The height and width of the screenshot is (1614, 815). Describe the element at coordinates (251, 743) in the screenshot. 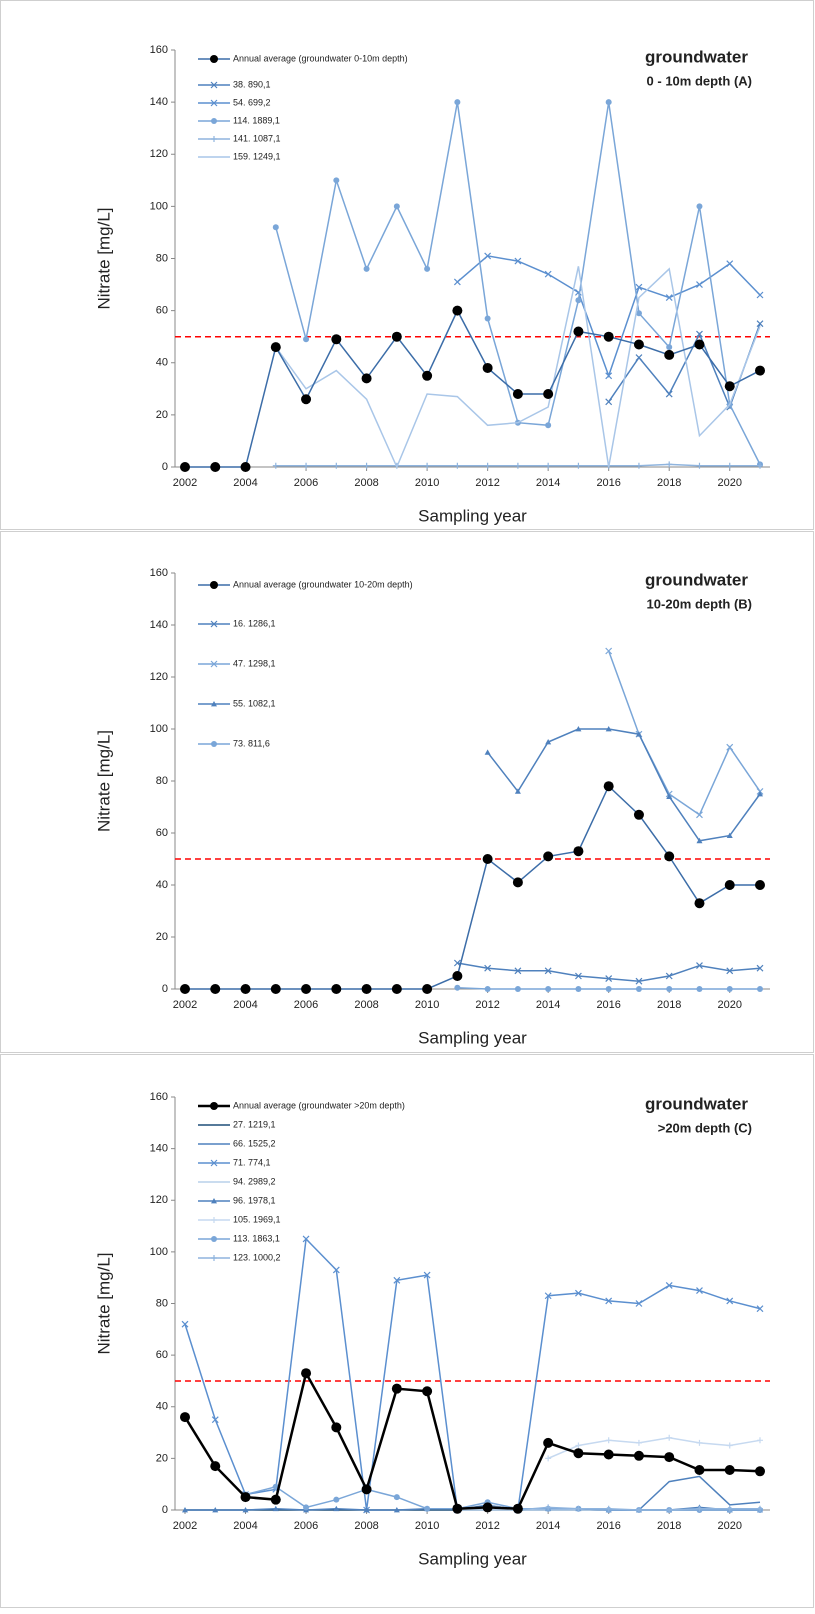

I see `legend-label: 73. 811,6` at that location.